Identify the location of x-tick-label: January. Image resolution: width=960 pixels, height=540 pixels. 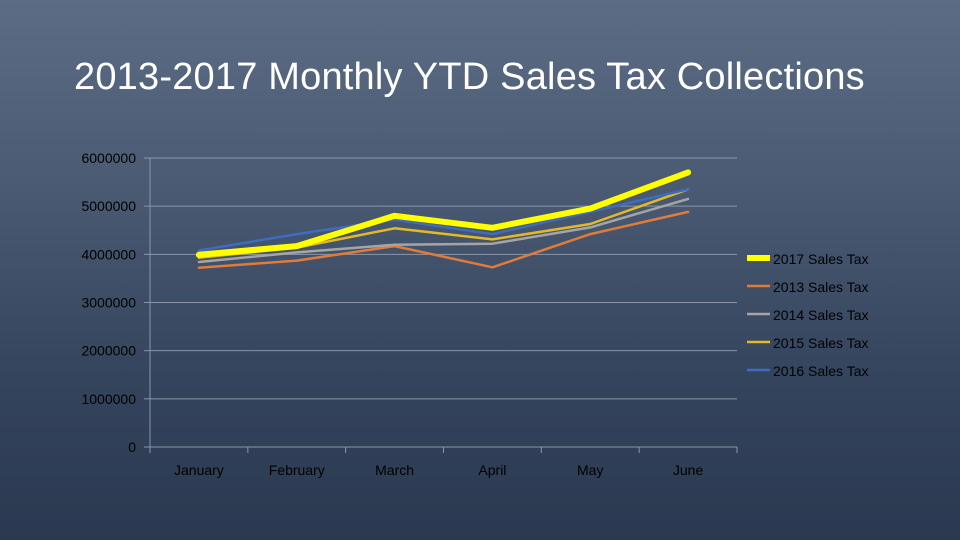
(199, 470).